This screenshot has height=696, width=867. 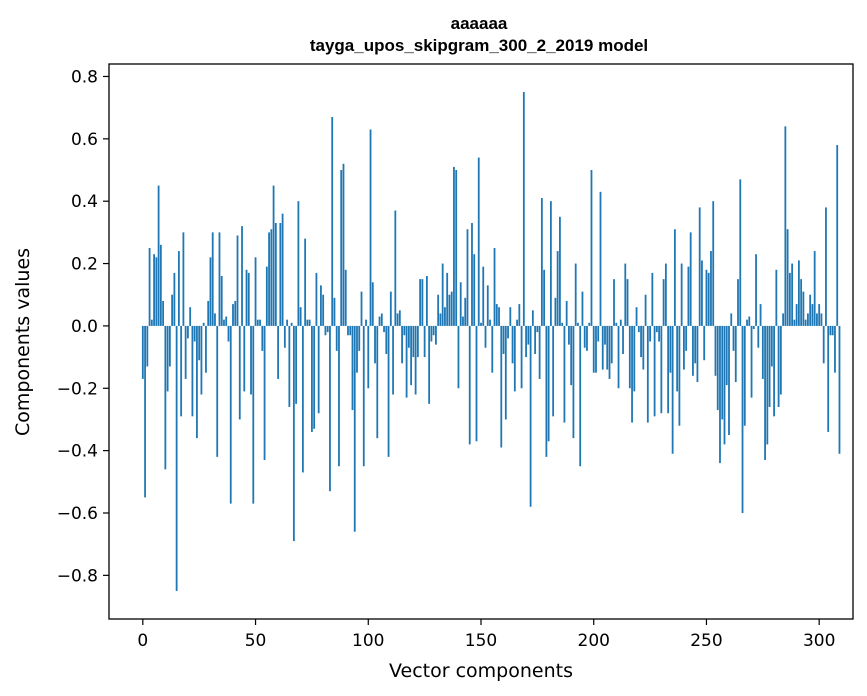 I want to click on x-tick-label: 150, so click(x=481, y=641).